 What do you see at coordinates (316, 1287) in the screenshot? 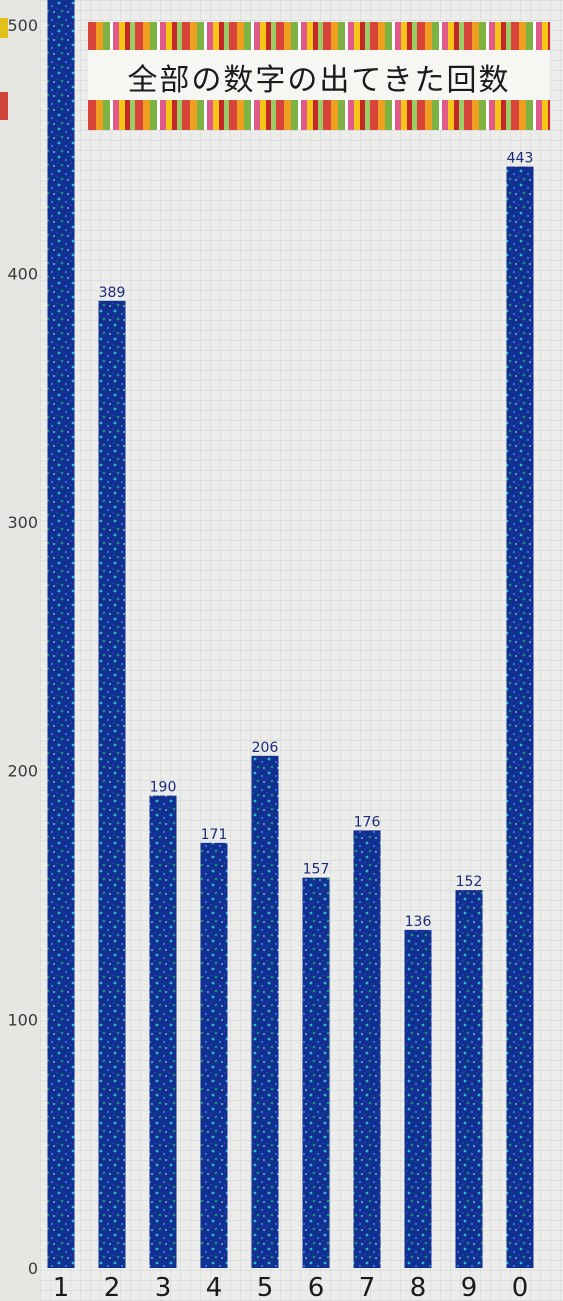
I see `x-tick-6: 6` at bounding box center [316, 1287].